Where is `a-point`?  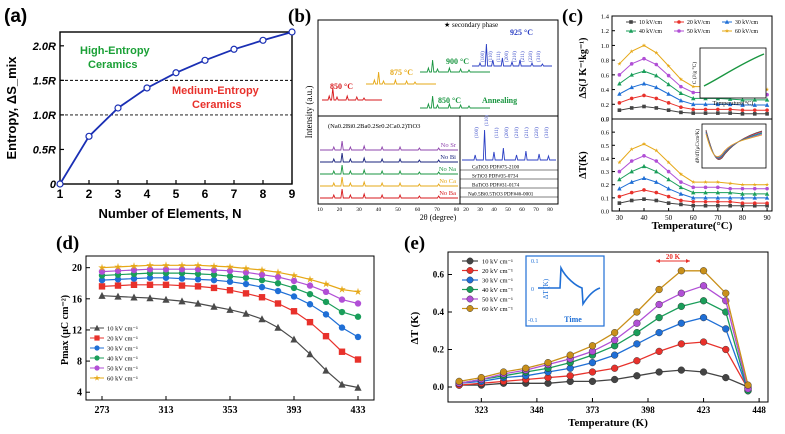 a-point is located at coordinates (263, 40).